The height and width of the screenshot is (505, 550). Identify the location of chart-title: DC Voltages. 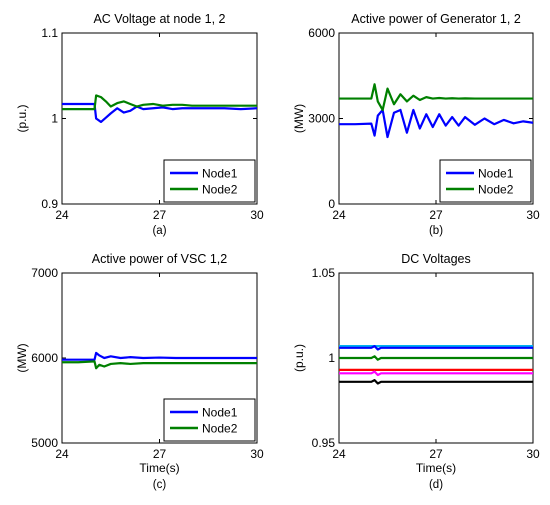
(435, 259).